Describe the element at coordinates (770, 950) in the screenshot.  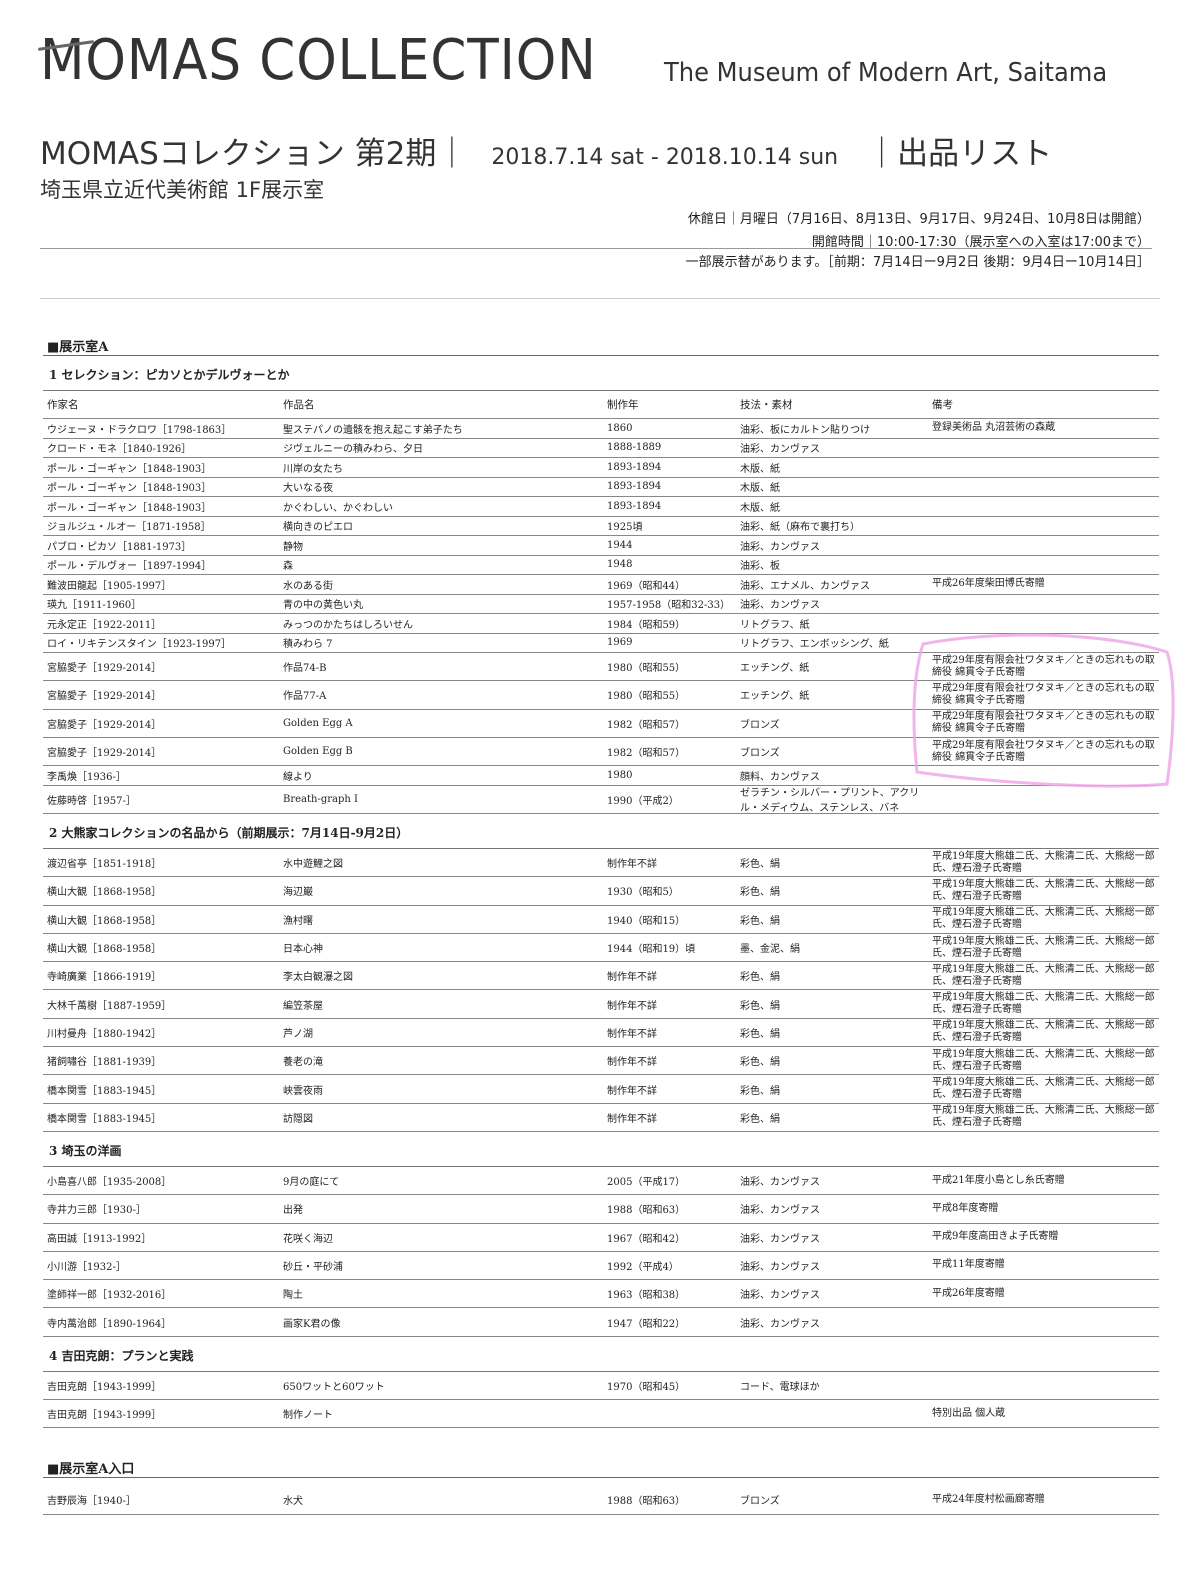
I see `medium-cell: 墨、金泥、絹` at that location.